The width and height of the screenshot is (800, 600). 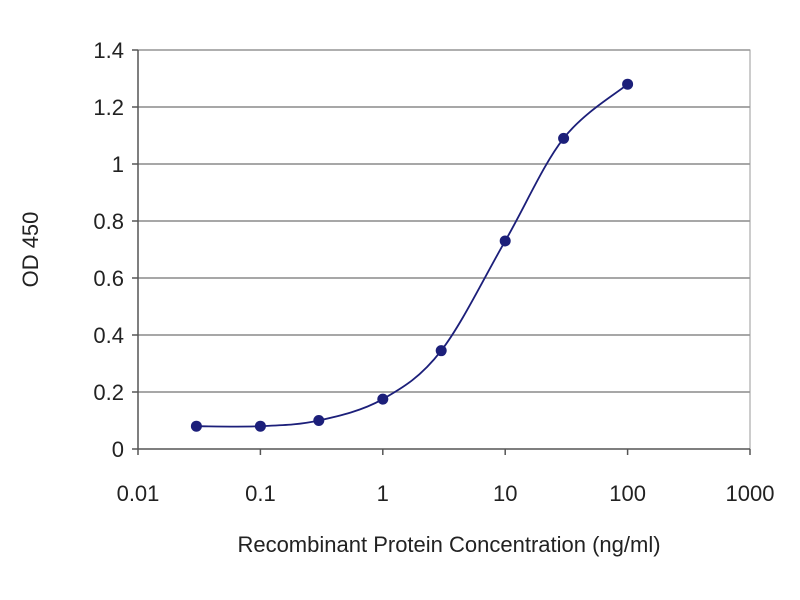 I want to click on x-tick-label: 0.1, so click(x=260, y=493).